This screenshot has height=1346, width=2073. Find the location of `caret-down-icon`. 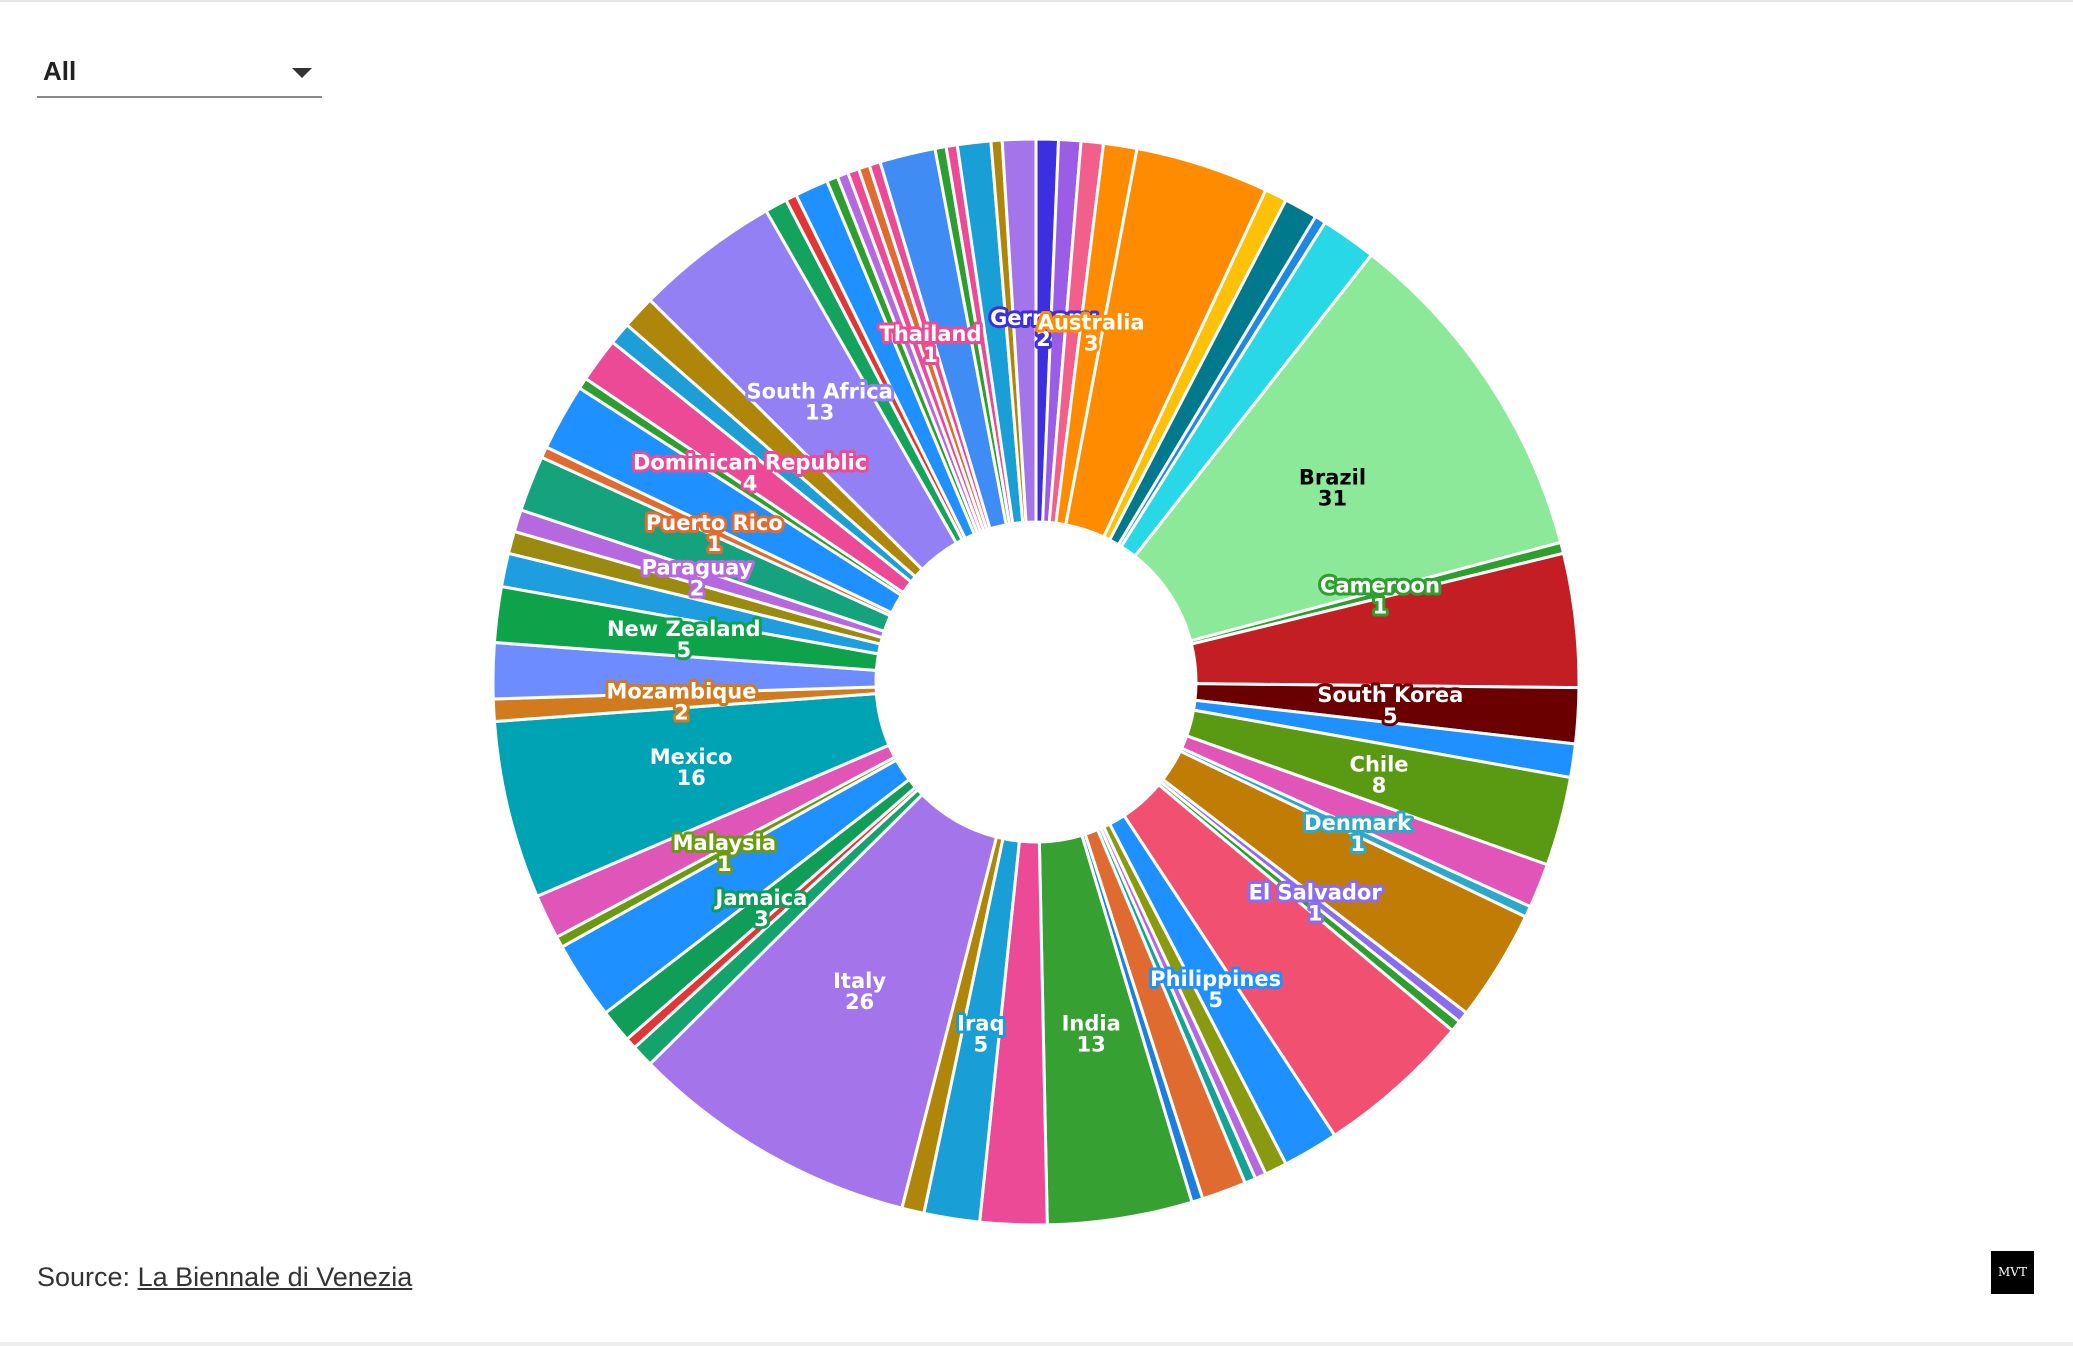

caret-down-icon is located at coordinates (302, 73).